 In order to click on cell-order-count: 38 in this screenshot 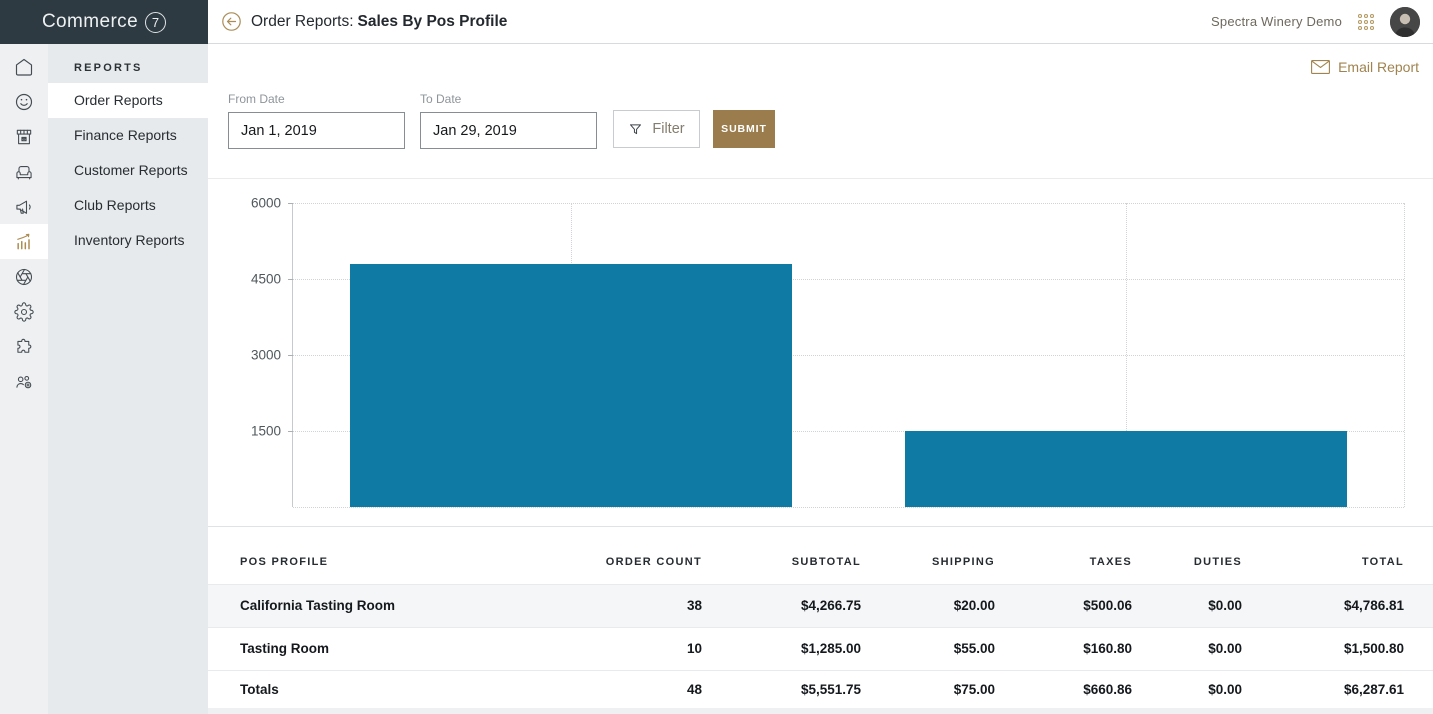, I will do `click(630, 606)`.